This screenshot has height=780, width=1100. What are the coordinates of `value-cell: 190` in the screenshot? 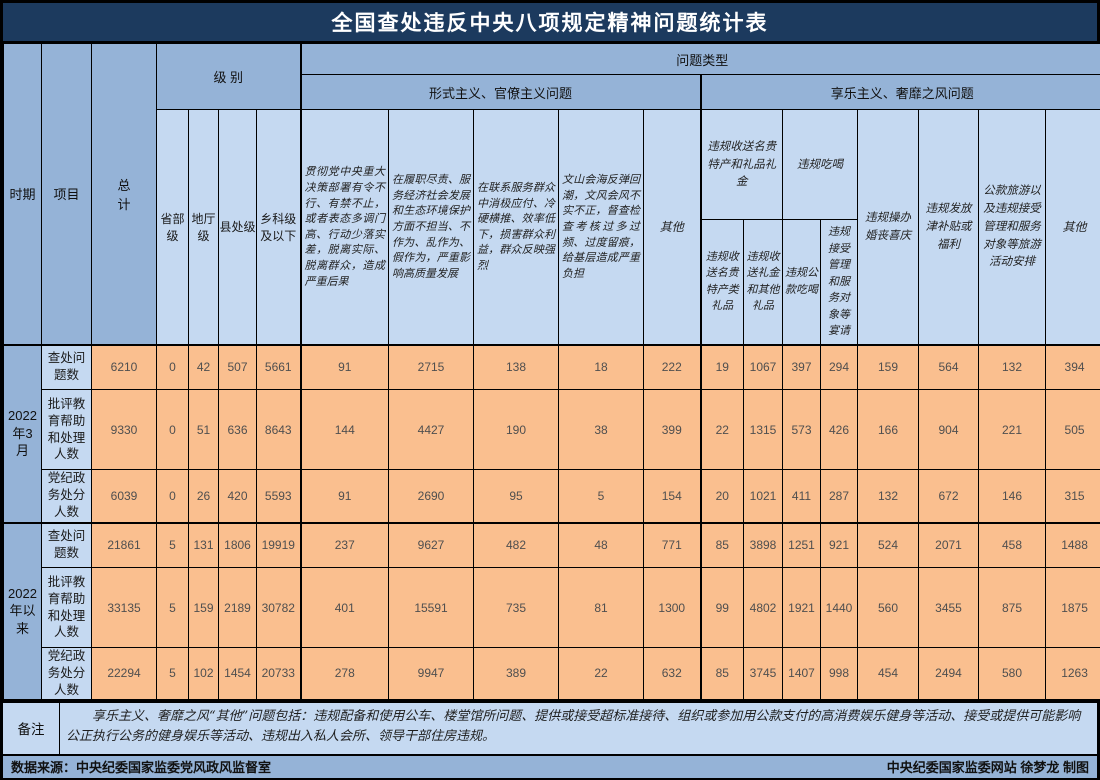 It's located at (516, 429).